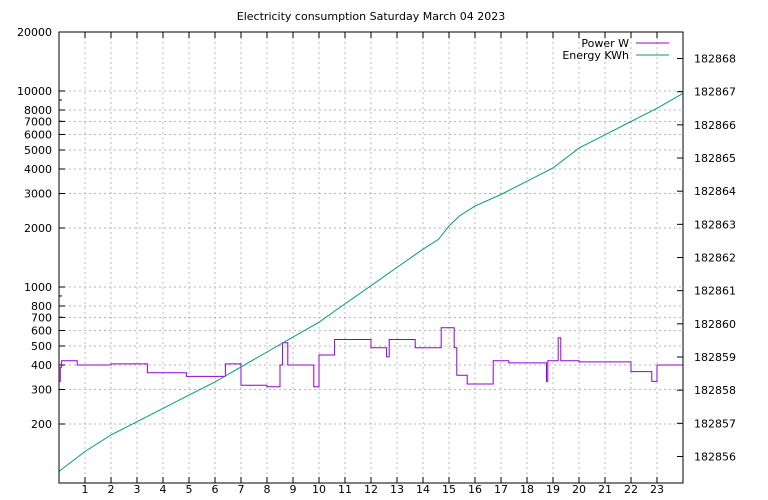  I want to click on x-tick-label: 8, so click(267, 489).